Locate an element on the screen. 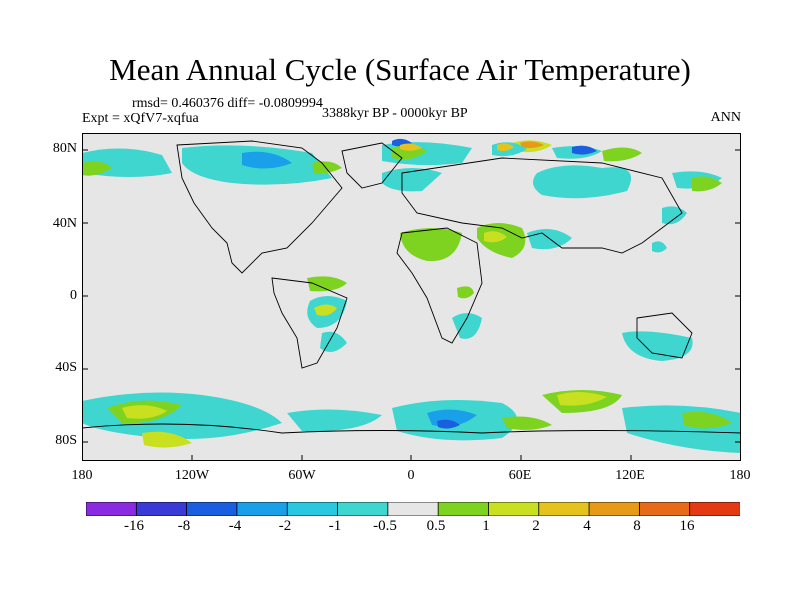 Image resolution: width=800 pixels, height=600 pixels. colorbar is located at coordinates (413, 509).